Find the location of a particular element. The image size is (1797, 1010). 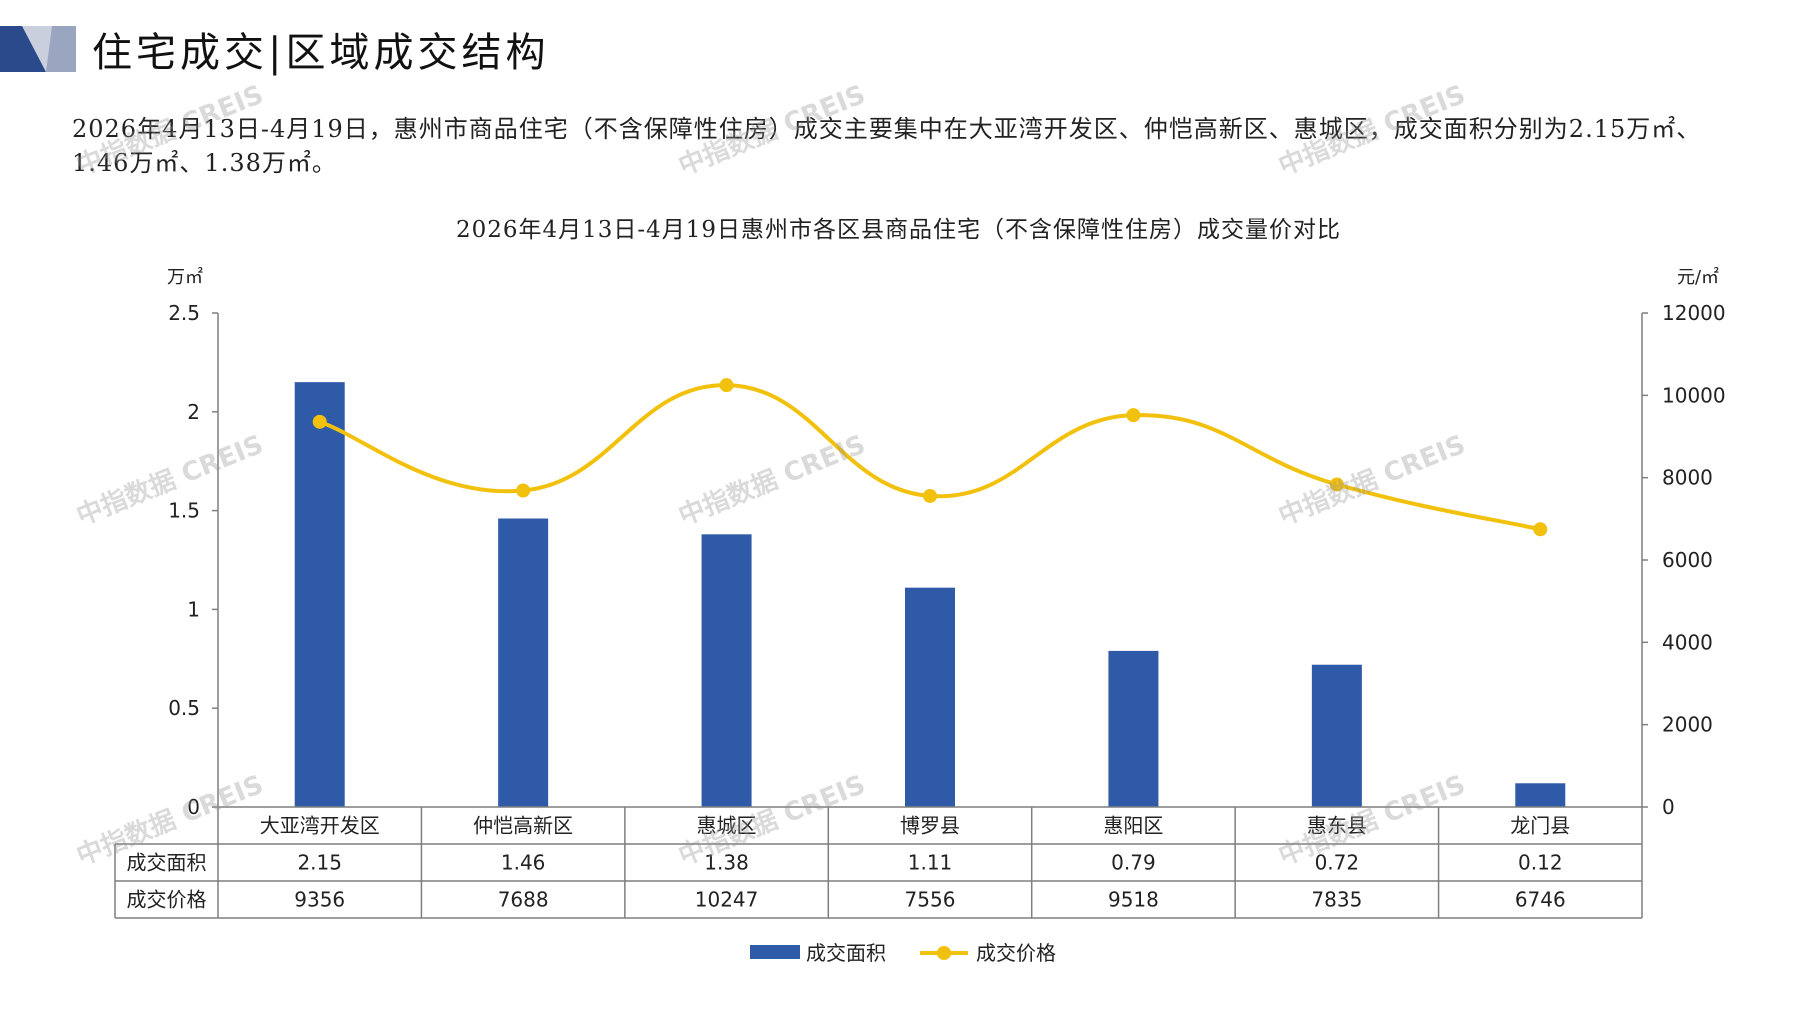

data-label-成交价格: 10247 is located at coordinates (727, 900).